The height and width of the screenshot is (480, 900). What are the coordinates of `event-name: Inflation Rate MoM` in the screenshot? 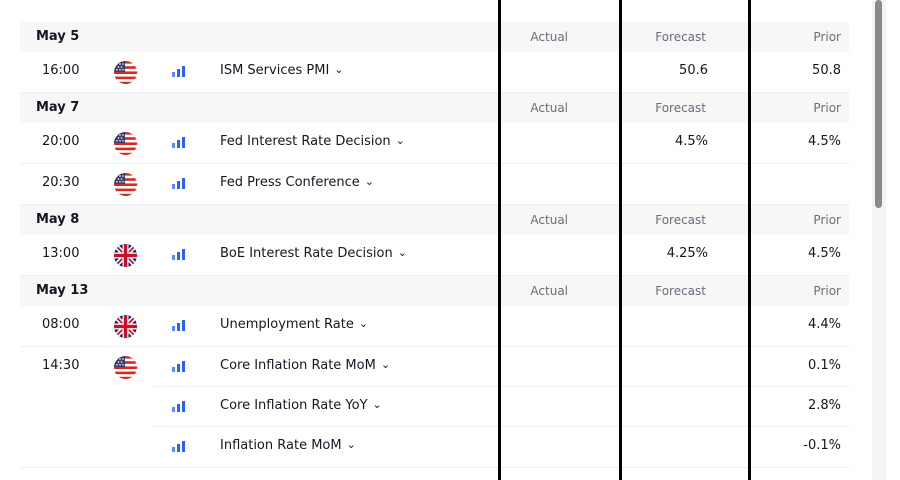 It's located at (281, 445).